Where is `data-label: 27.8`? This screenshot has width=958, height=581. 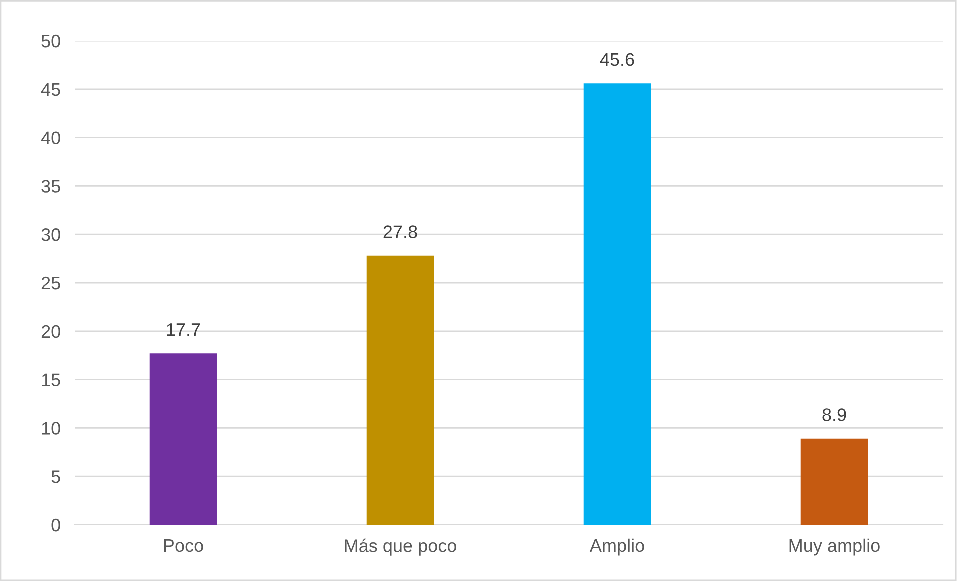 data-label: 27.8 is located at coordinates (401, 232).